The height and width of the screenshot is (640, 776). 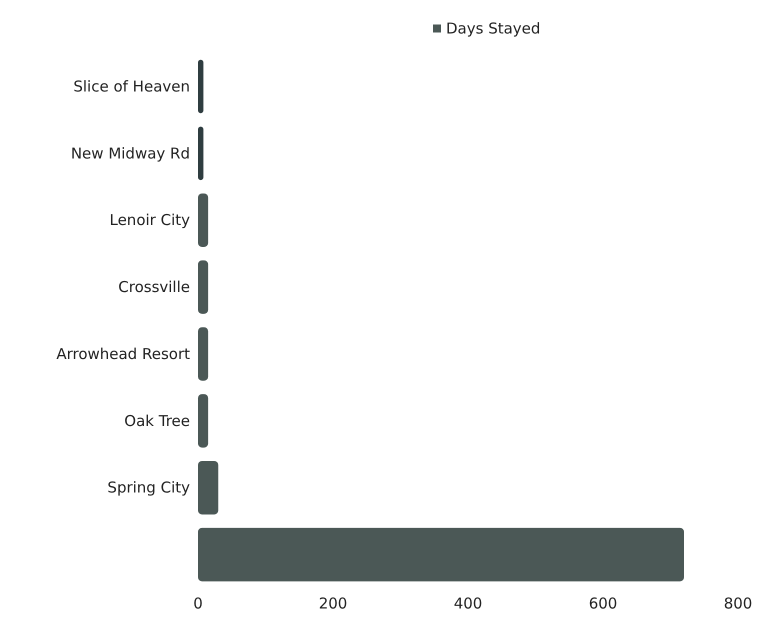 What do you see at coordinates (148, 487) in the screenshot?
I see `y-tick-label: Spring City` at bounding box center [148, 487].